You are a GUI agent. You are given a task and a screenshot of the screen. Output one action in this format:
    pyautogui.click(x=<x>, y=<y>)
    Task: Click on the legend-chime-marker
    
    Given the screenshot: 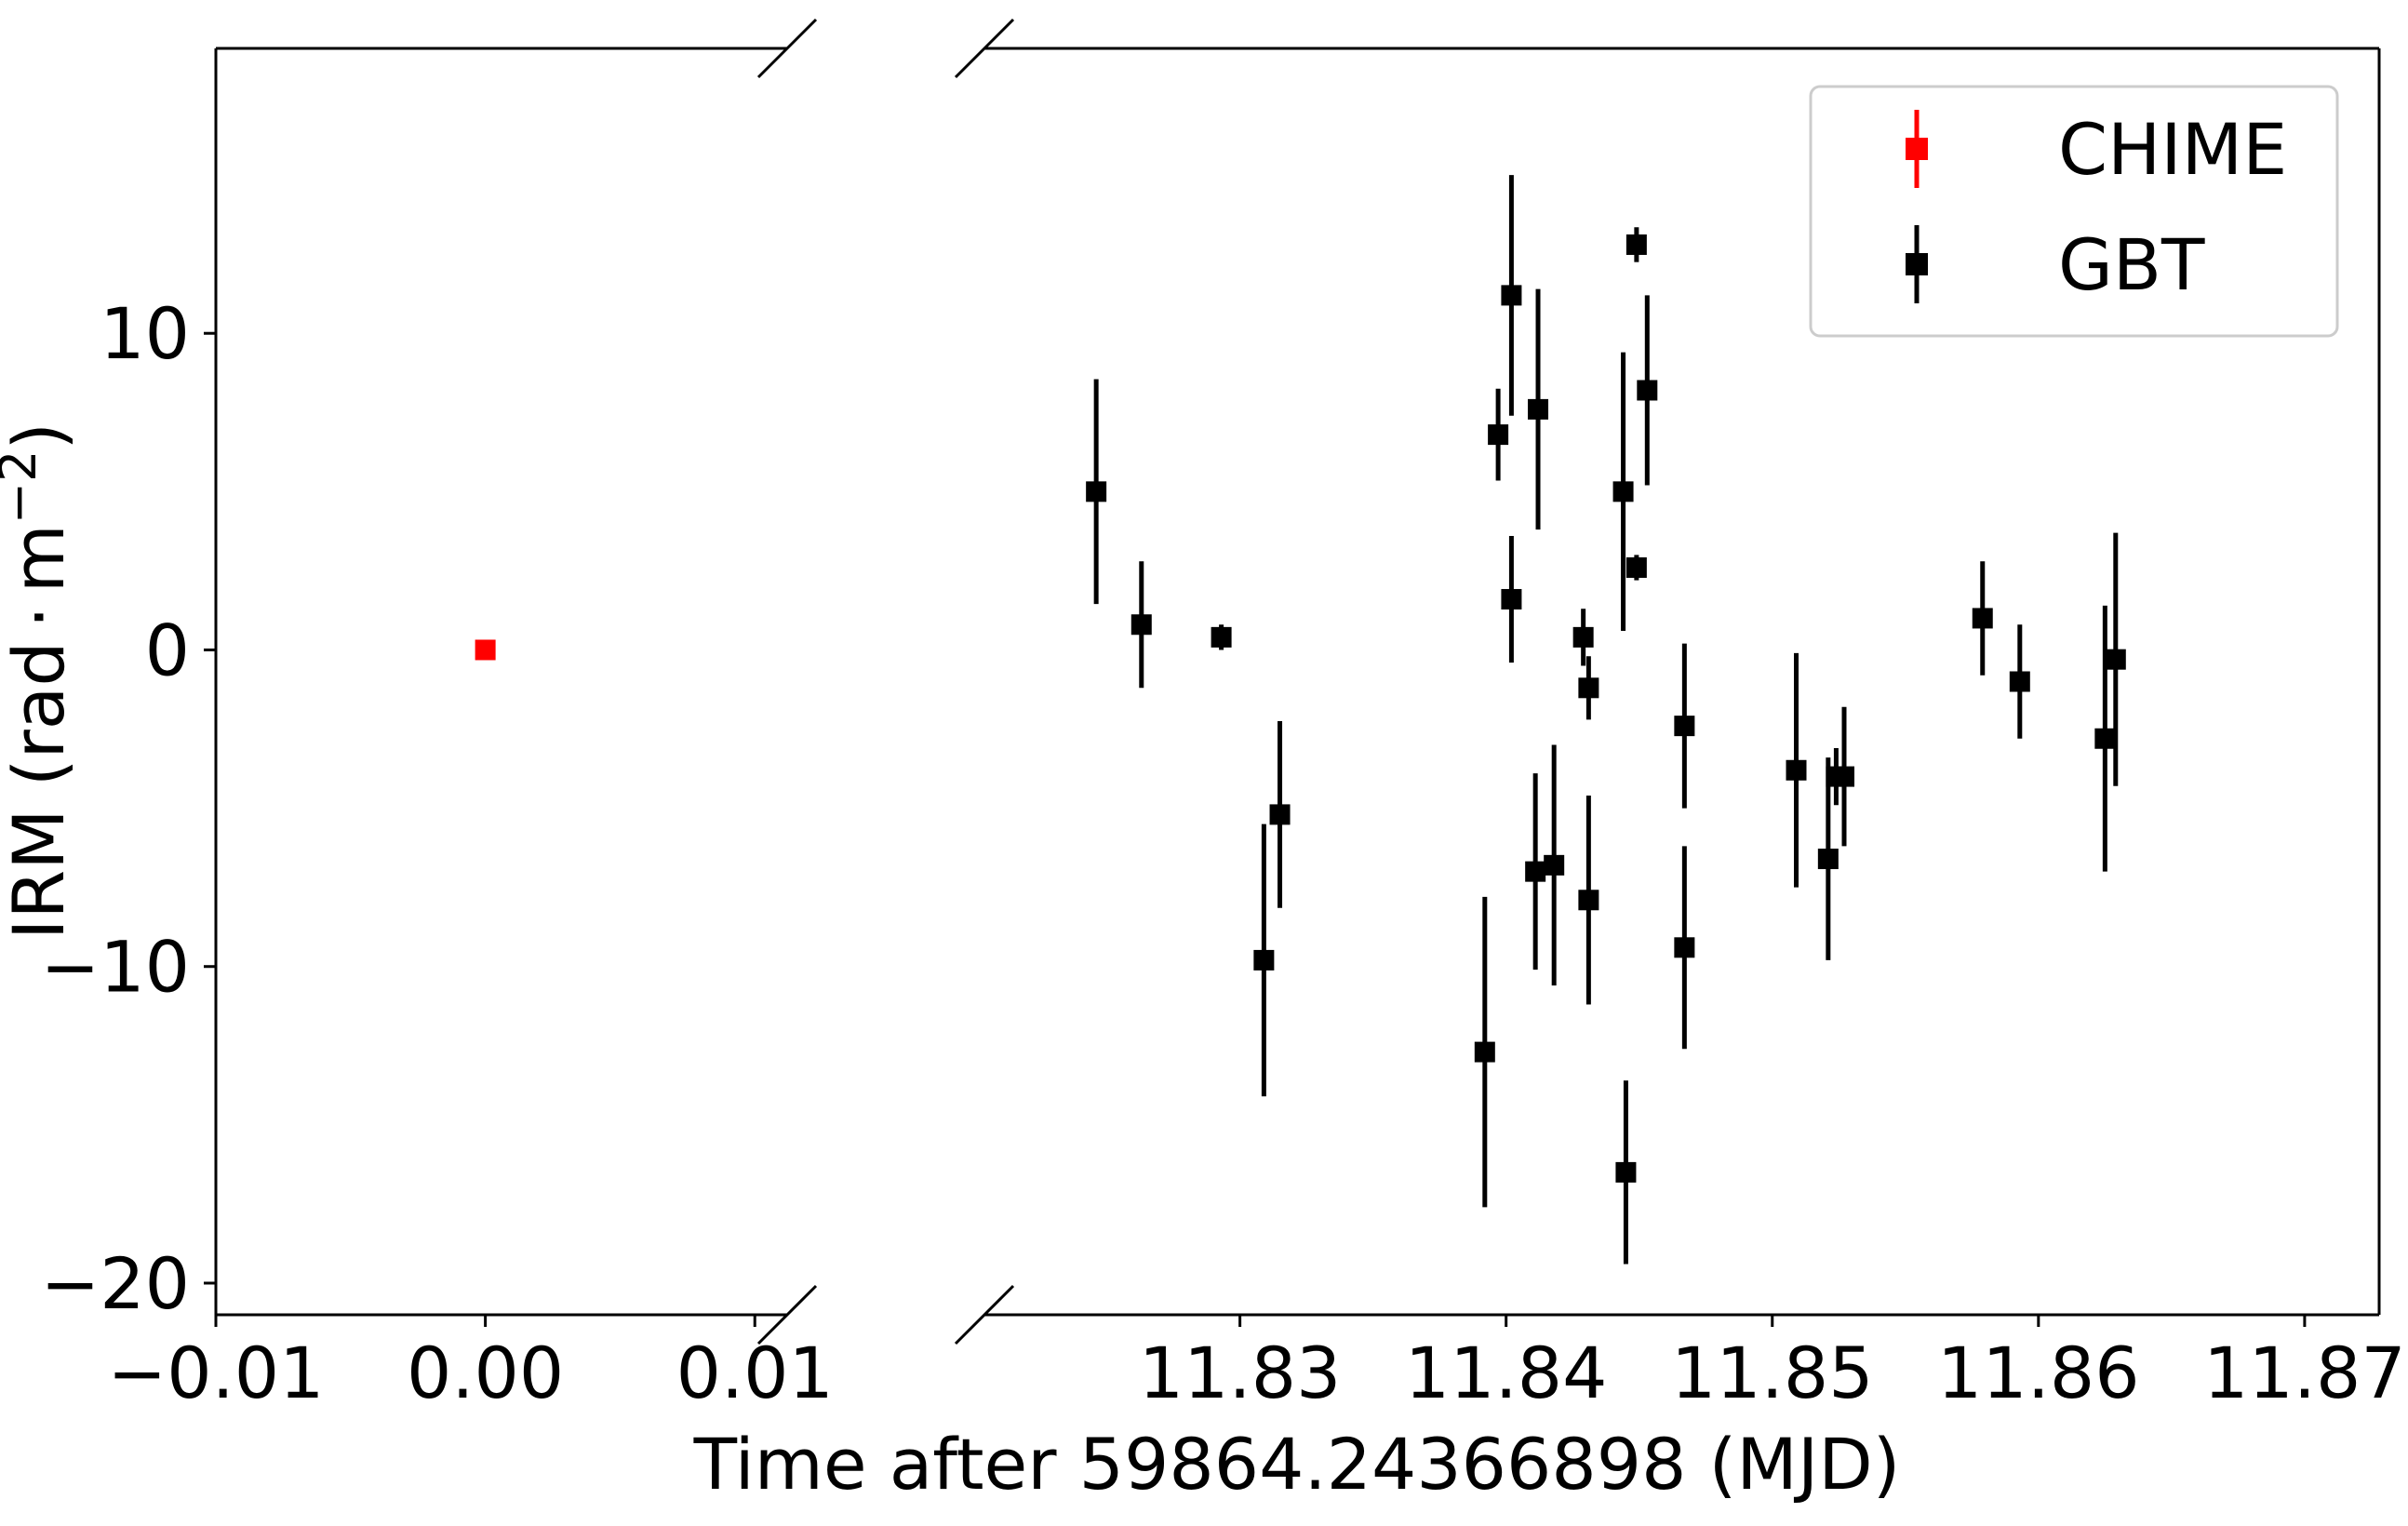 What is the action you would take?
    pyautogui.click(x=1917, y=149)
    